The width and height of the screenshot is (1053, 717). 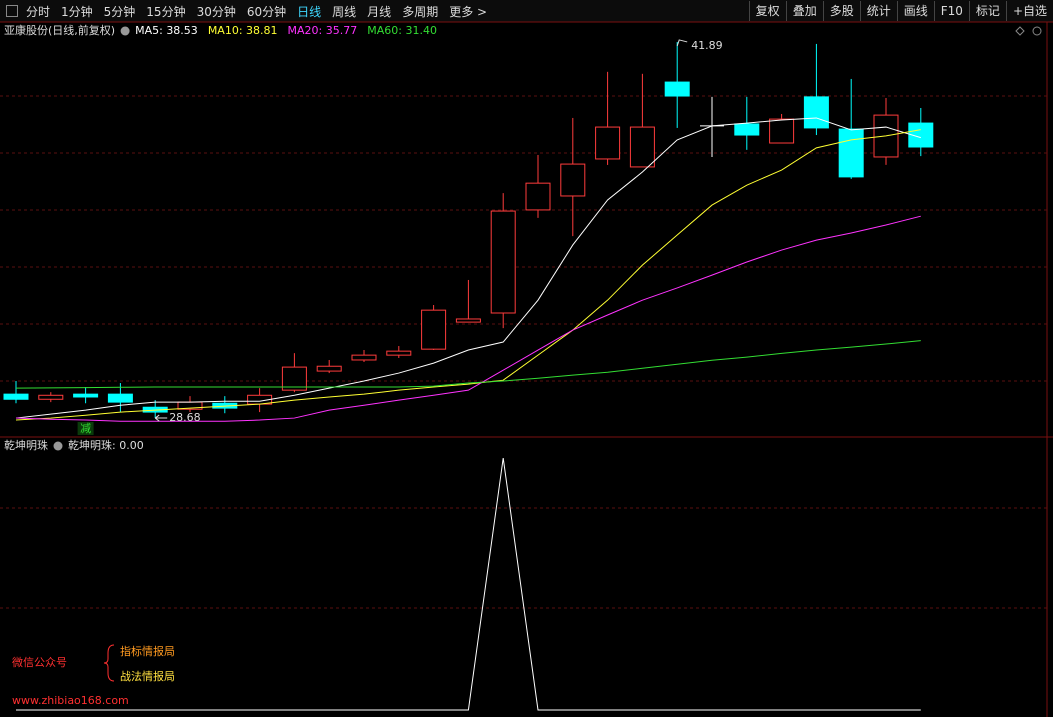 What do you see at coordinates (216, 11) in the screenshot?
I see `period-tab: 30分钟` at bounding box center [216, 11].